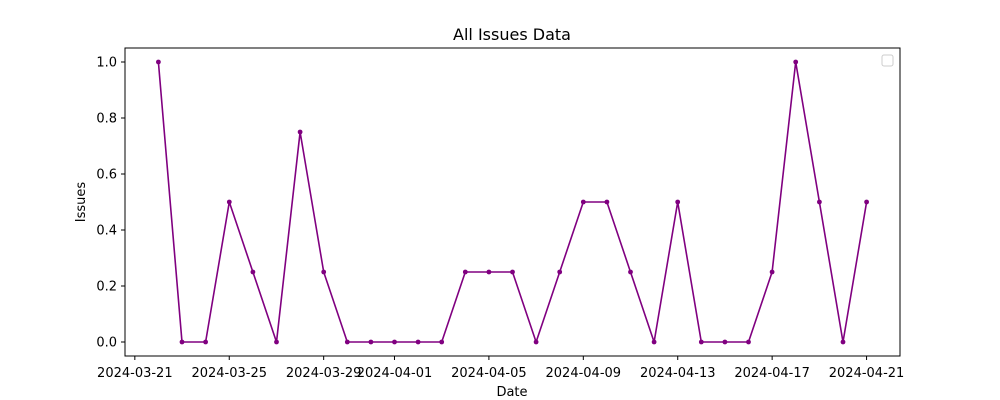 This screenshot has width=1000, height=400. What do you see at coordinates (106, 119) in the screenshot?
I see `y-tick-label: 0.8` at bounding box center [106, 119].